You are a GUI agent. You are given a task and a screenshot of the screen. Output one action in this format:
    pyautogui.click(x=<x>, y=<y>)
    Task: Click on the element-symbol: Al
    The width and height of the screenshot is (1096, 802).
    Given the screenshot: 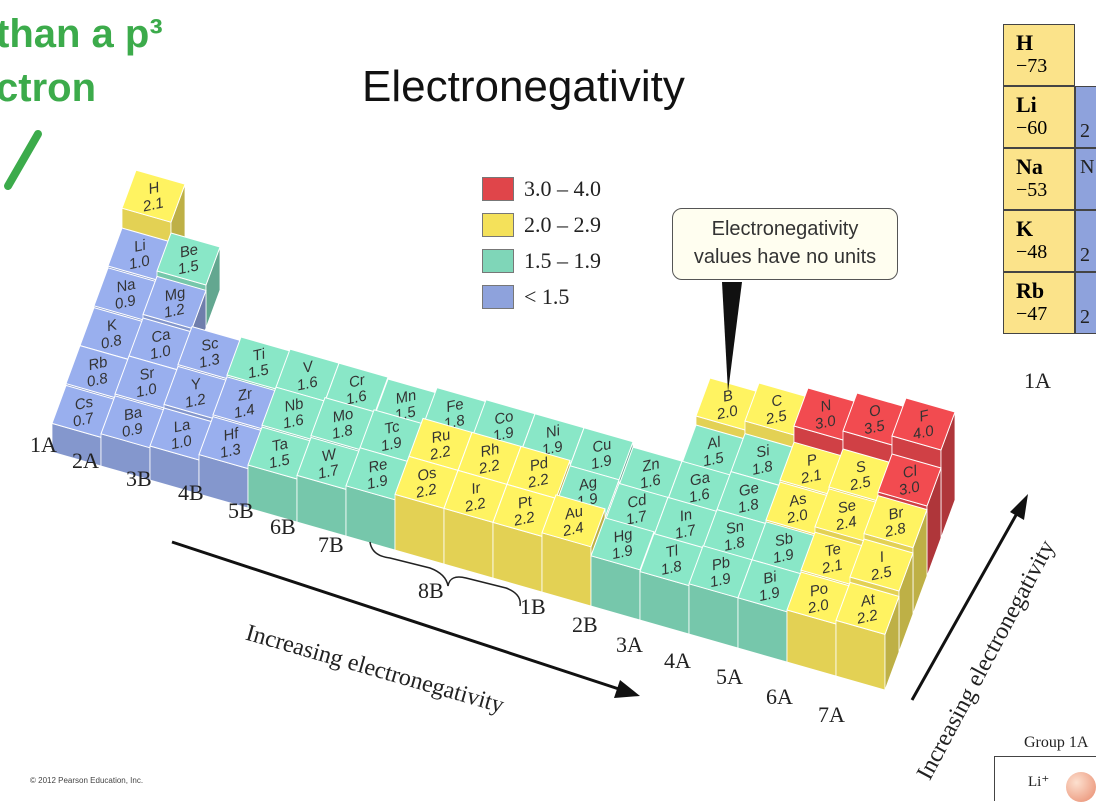 What is the action you would take?
    pyautogui.click(x=714, y=443)
    